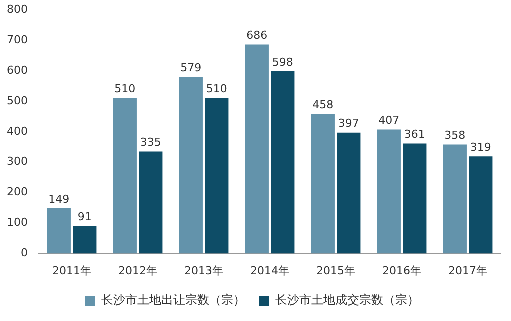 The image size is (511, 321). Describe the element at coordinates (151, 143) in the screenshot. I see `data-label: 335` at that location.